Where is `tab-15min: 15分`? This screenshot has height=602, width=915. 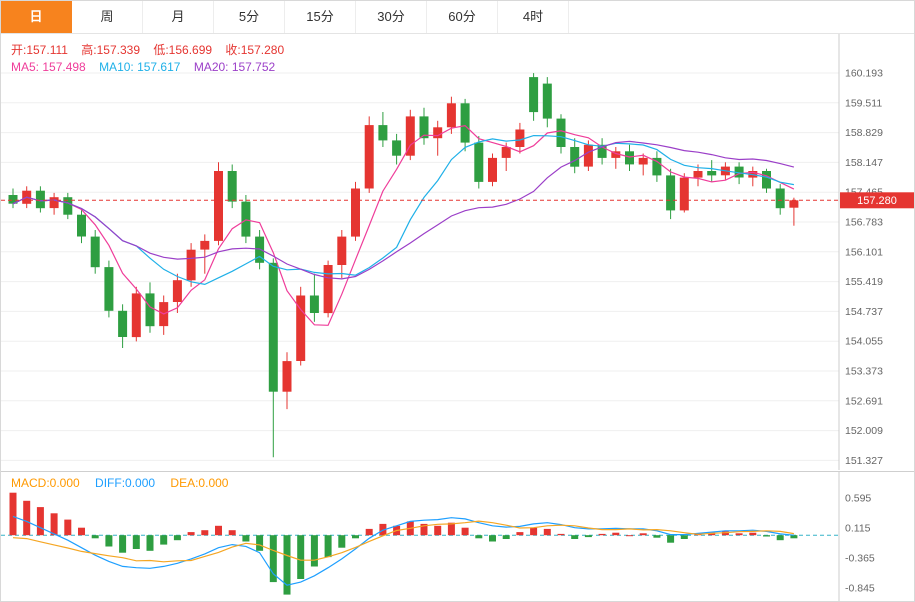 tab-15min: 15分 is located at coordinates (320, 17).